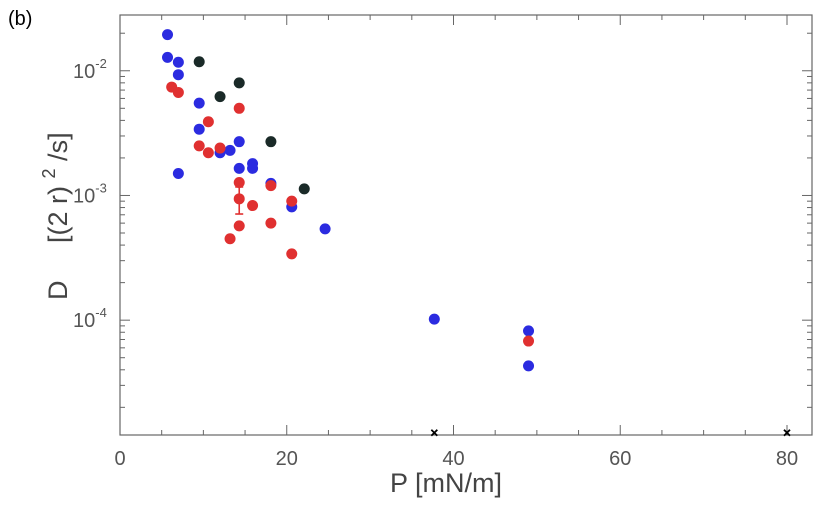 Image resolution: width=822 pixels, height=512 pixels. What do you see at coordinates (90, 193) in the screenshot?
I see `y-tick-label: 10⁻³` at bounding box center [90, 193].